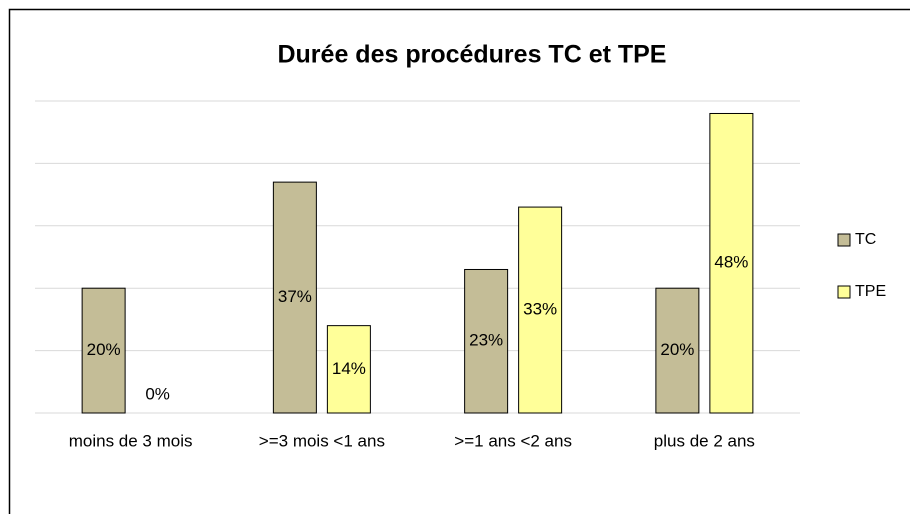 Image resolution: width=910 pixels, height=514 pixels. I want to click on x-tick-label: >=3 mois <1 ans, so click(322, 440).